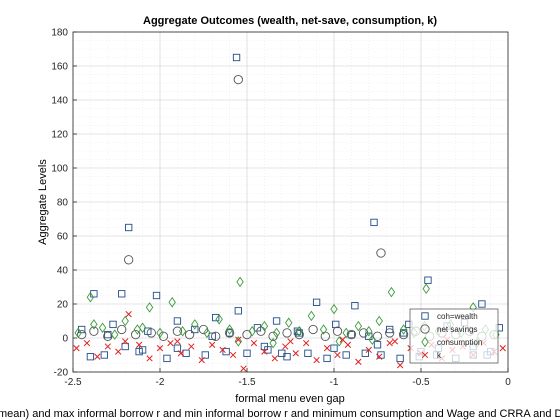 The width and height of the screenshot is (560, 420). I want to click on legend-label: net savings, so click(457, 329).